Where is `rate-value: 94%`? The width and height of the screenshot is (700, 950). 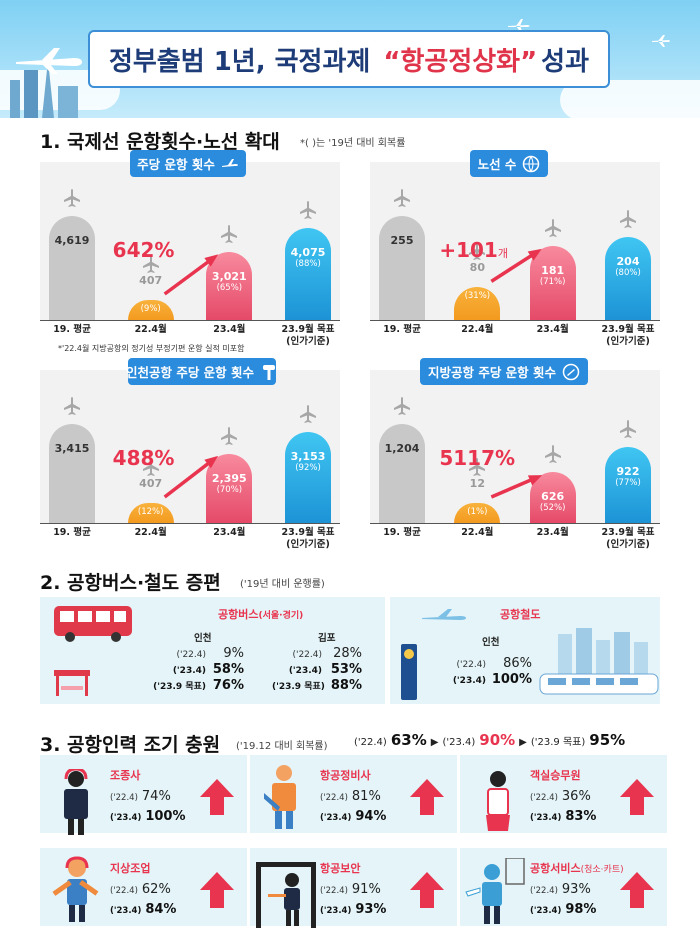
rate-value: 94% is located at coordinates (371, 816).